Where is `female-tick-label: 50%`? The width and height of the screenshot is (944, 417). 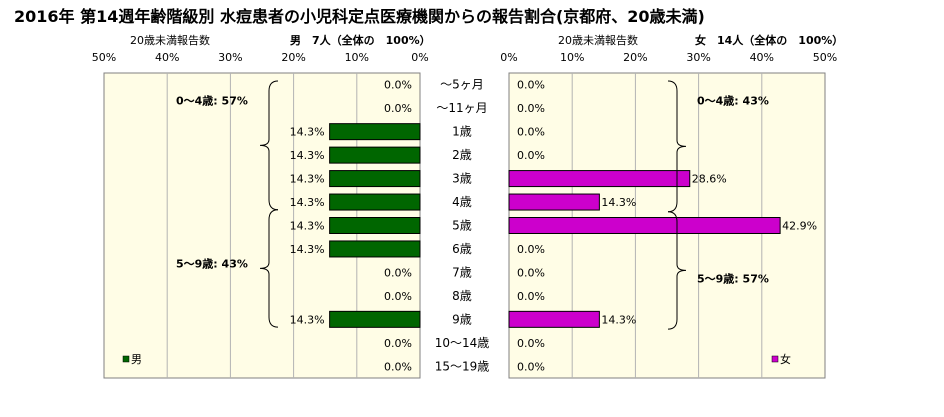
female-tick-label: 50% is located at coordinates (825, 57).